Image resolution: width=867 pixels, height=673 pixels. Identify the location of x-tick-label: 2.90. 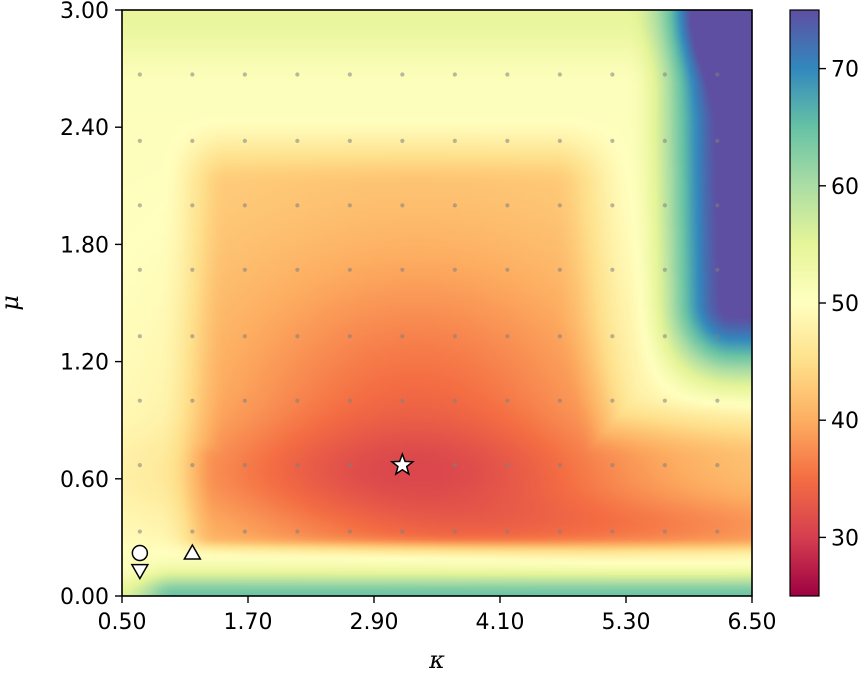
(374, 622).